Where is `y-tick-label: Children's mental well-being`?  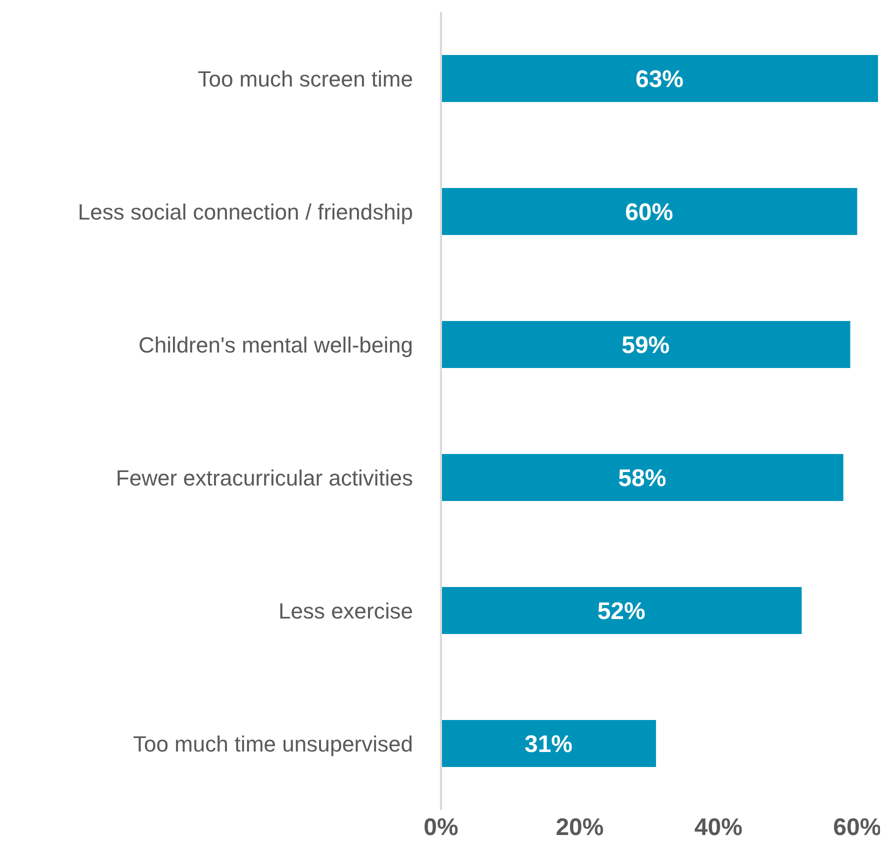
y-tick-label: Children's mental well-being is located at coordinates (275, 345).